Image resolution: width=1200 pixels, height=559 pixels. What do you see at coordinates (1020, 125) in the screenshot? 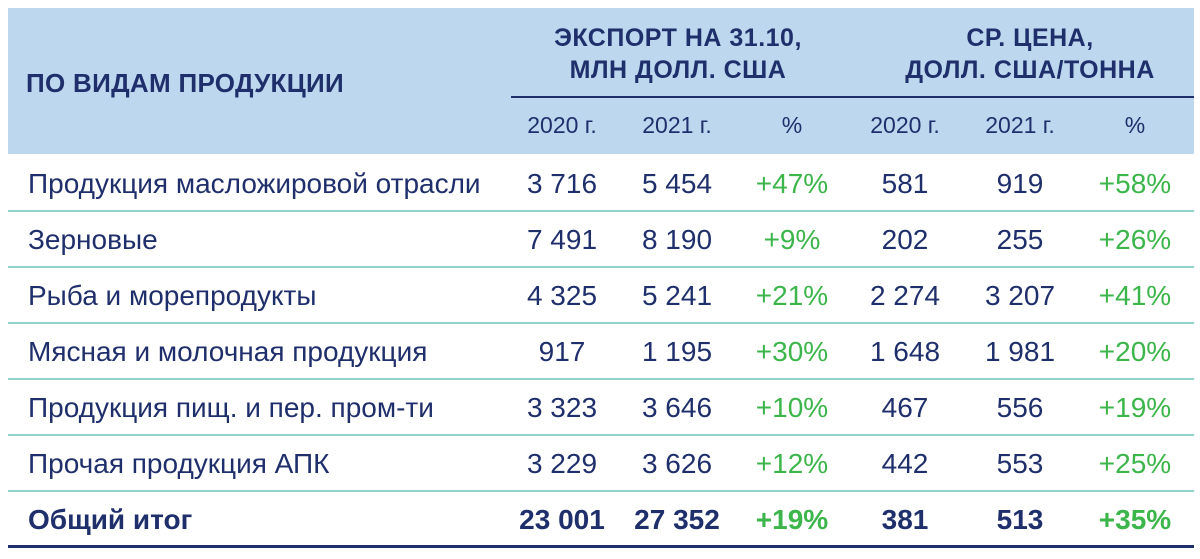
I see `sub-header-price-2021: 2021 г.` at bounding box center [1020, 125].